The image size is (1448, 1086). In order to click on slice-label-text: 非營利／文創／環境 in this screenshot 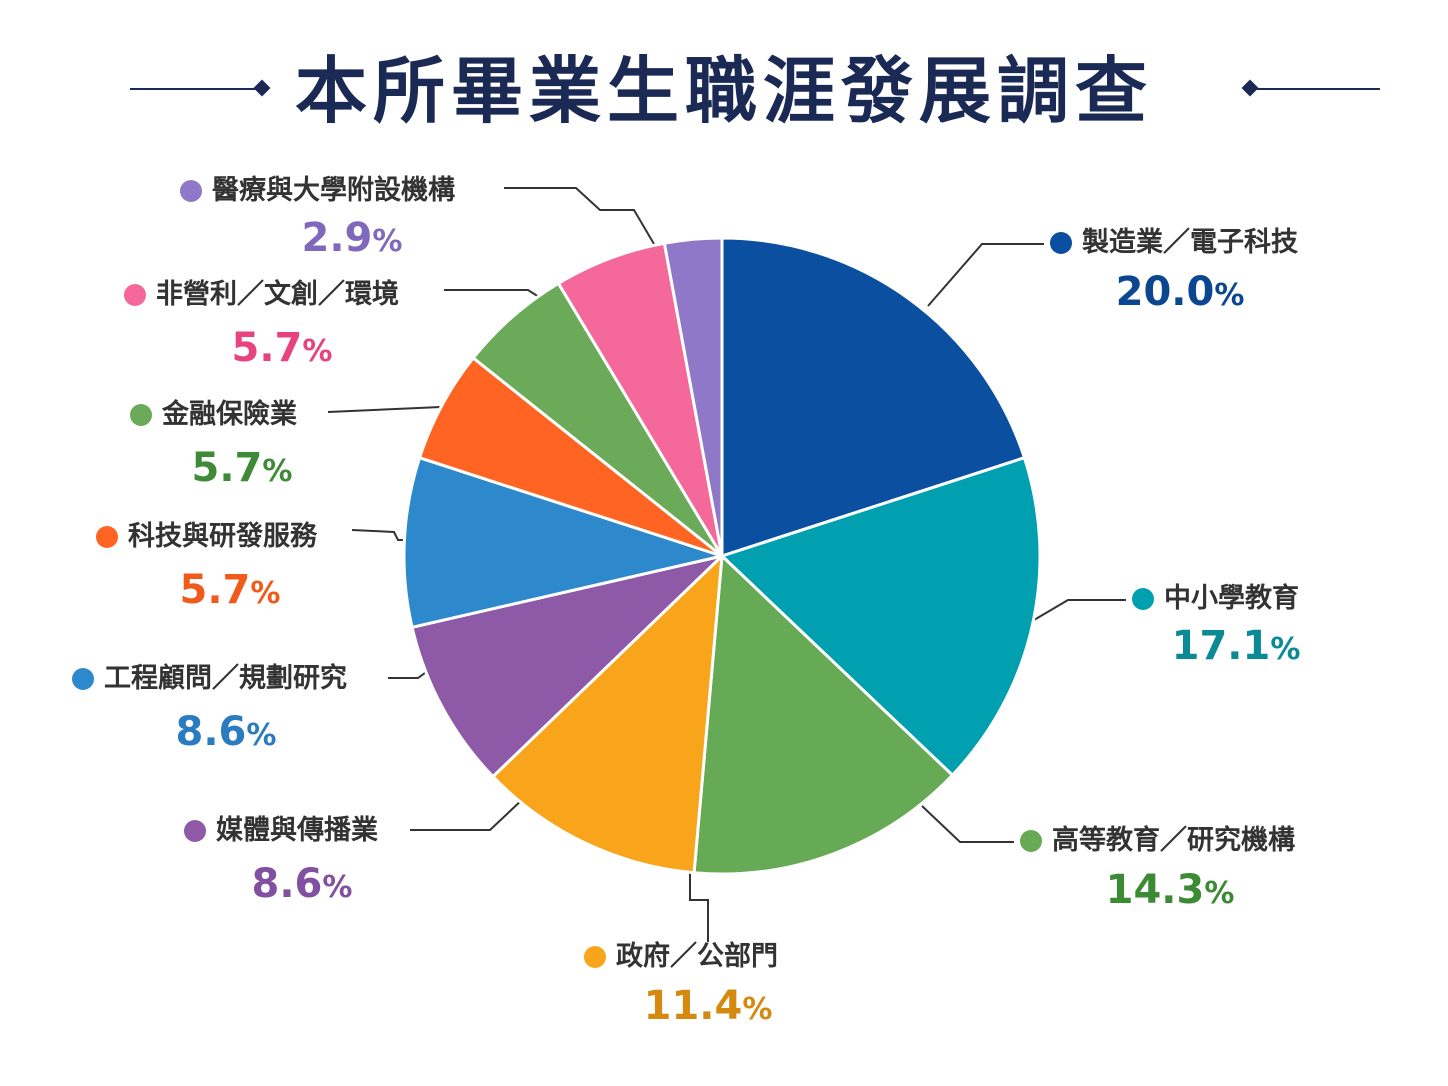, I will do `click(277, 294)`.